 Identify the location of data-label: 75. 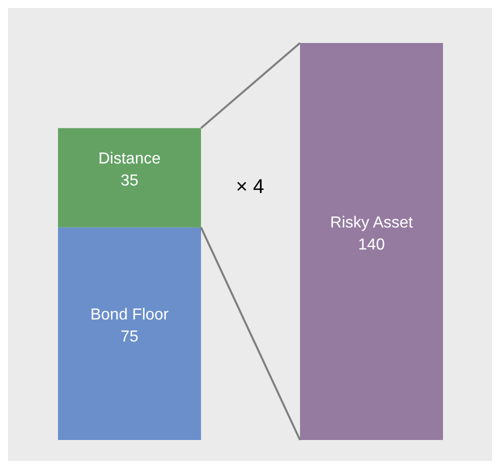
(129, 337).